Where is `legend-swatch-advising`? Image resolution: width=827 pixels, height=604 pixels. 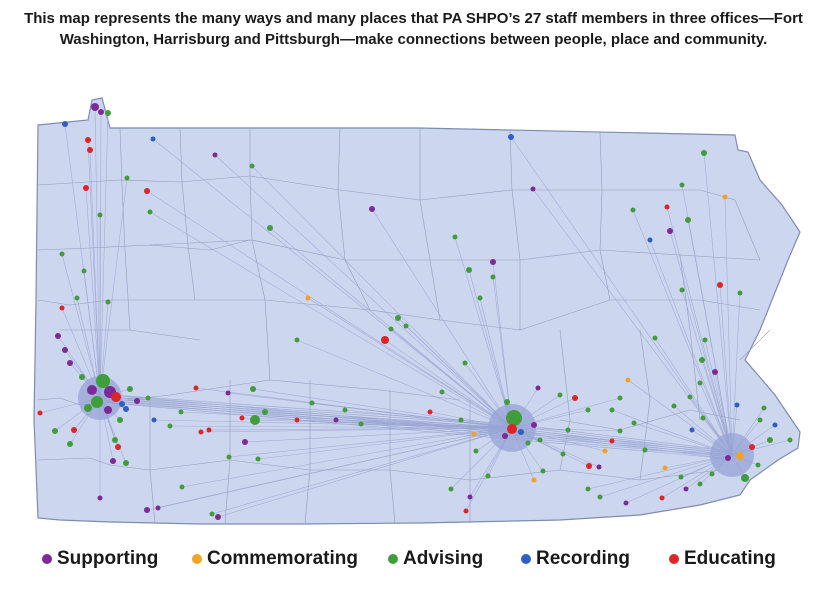 legend-swatch-advising is located at coordinates (393, 559).